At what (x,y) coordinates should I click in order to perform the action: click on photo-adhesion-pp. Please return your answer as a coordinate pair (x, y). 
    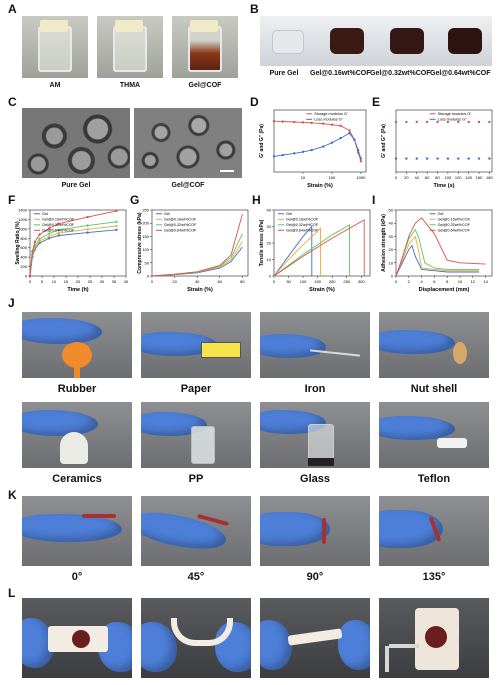
    Looking at the image, I should click on (196, 435).